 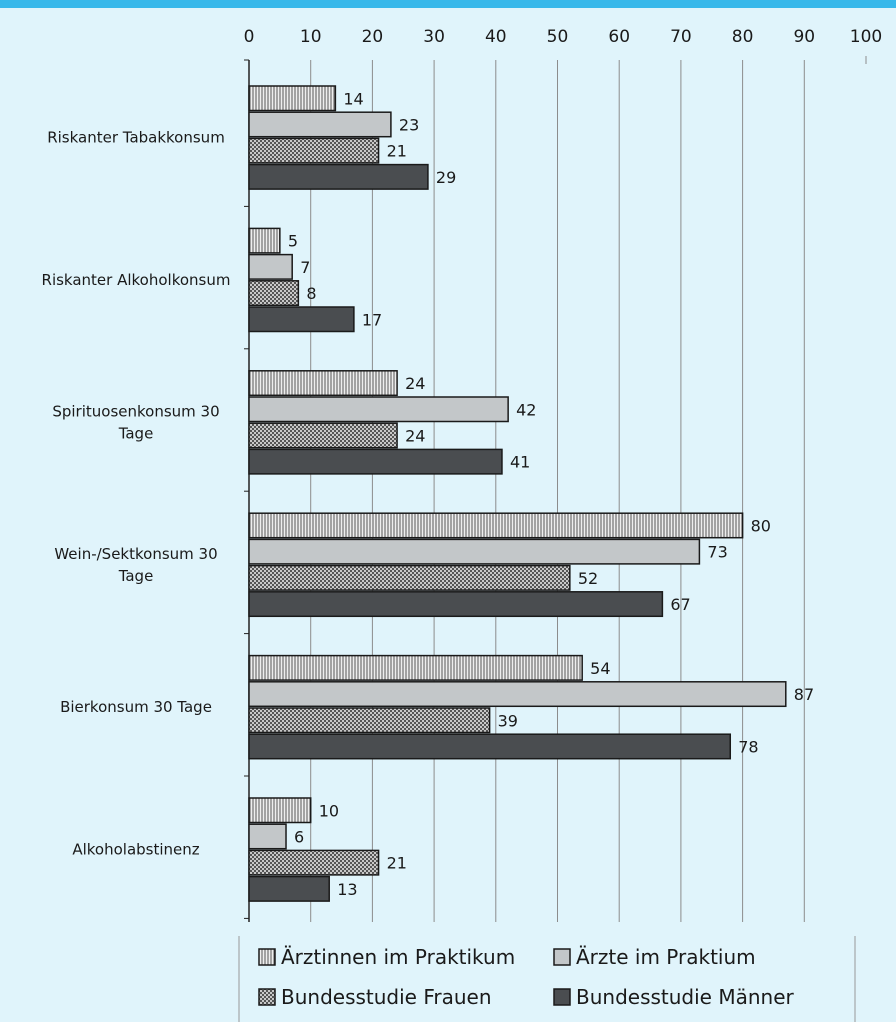 What do you see at coordinates (508, 720) in the screenshot?
I see `data-label: 39` at bounding box center [508, 720].